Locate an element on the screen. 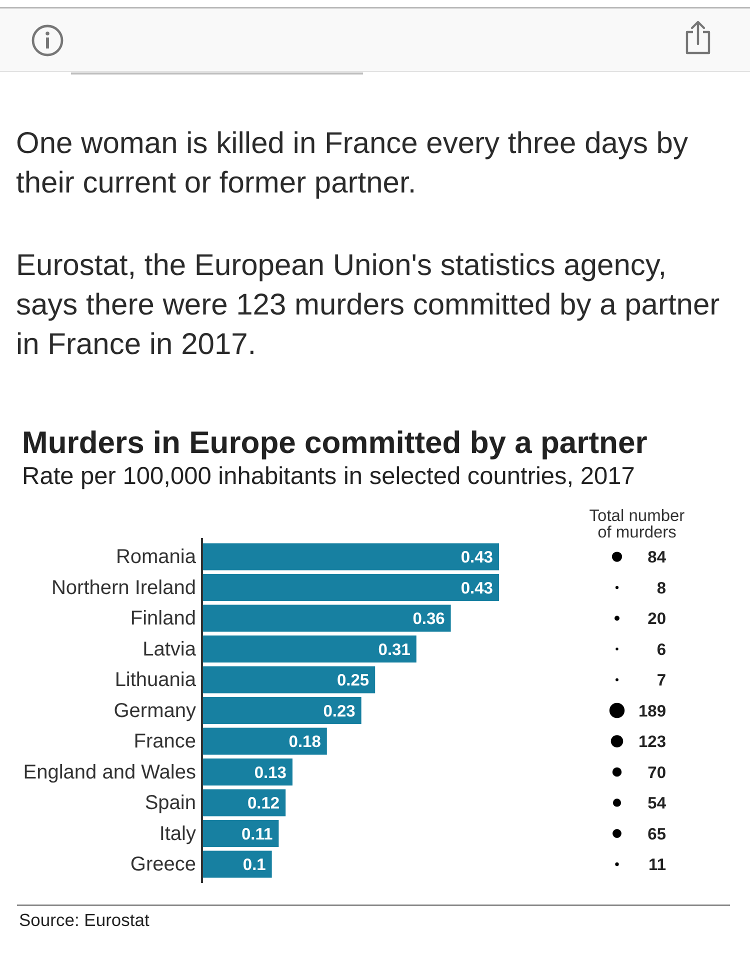  data-label: 0.12 is located at coordinates (263, 803).